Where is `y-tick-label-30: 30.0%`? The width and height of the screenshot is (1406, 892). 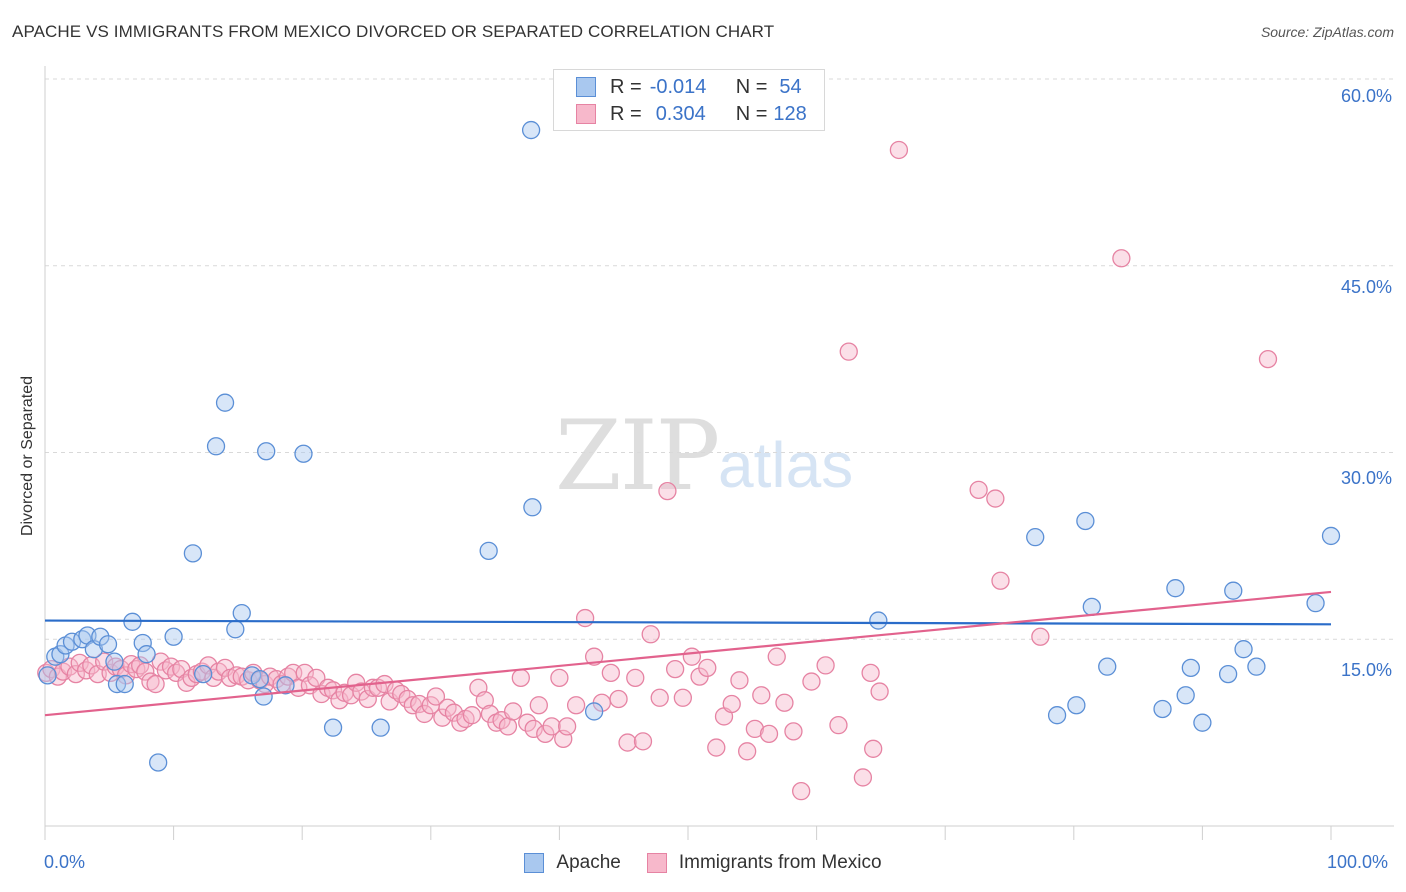 y-tick-label-30: 30.0% is located at coordinates (1366, 478).